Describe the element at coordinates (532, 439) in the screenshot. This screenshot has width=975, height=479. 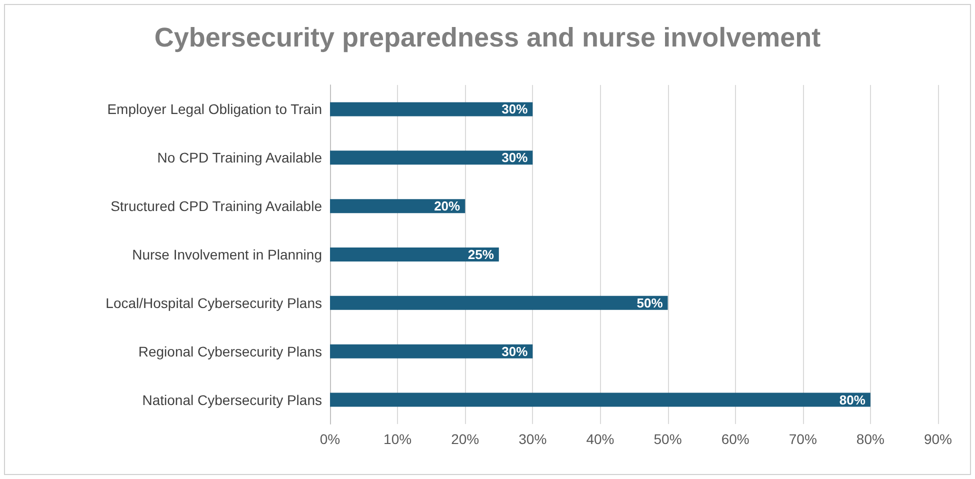
I see `x-tick-label: 30%` at that location.